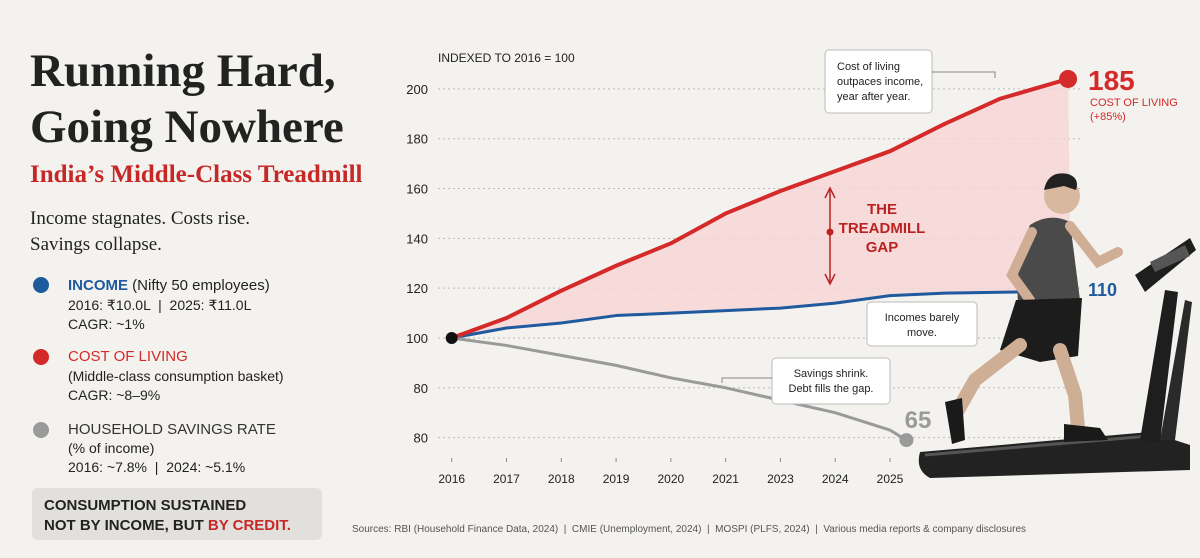 The width and height of the screenshot is (1200, 558). Describe the element at coordinates (196, 174) in the screenshot. I see `subtitle: India’s Middle-Class Treadmill` at that location.